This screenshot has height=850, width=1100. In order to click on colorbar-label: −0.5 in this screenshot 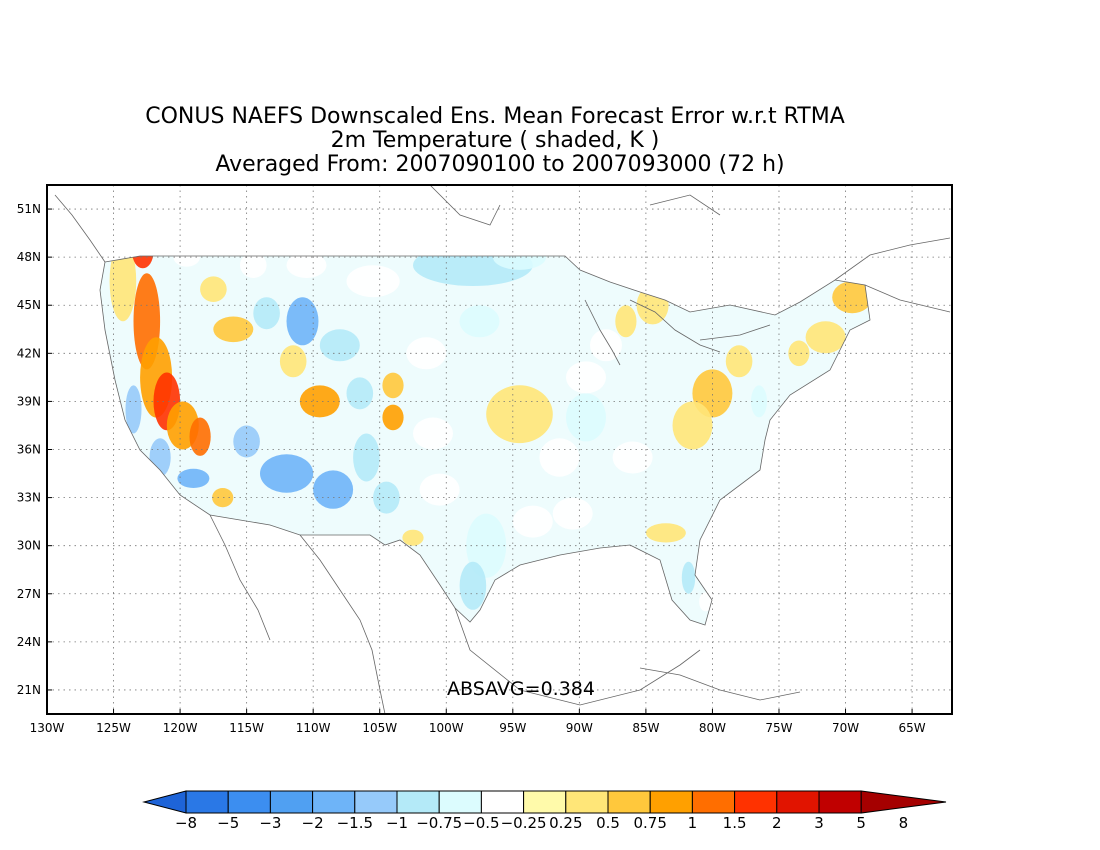, I will do `click(481, 823)`.